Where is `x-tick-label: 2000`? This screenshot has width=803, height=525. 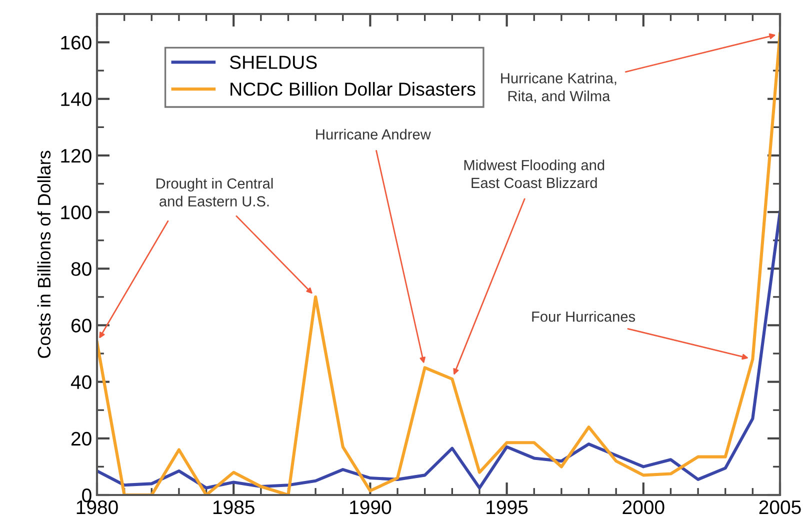
x-tick-label: 2000 is located at coordinates (643, 507).